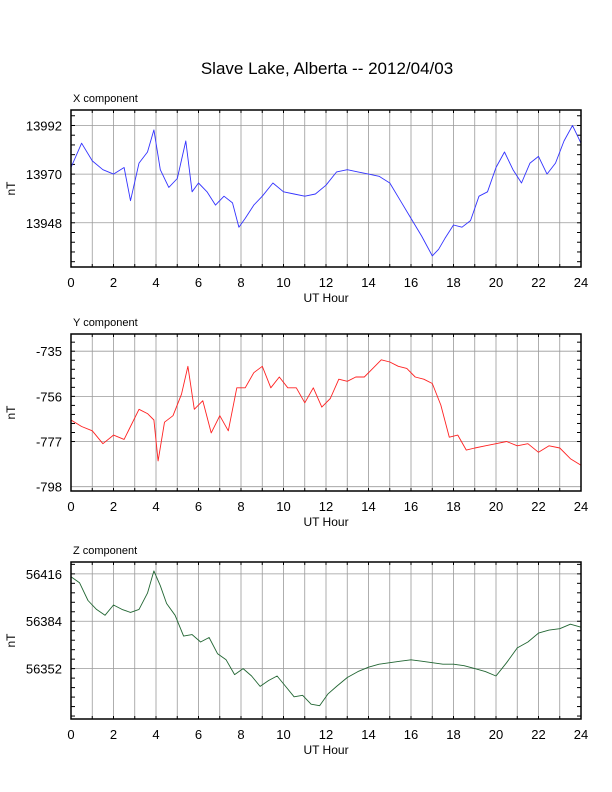 The height and width of the screenshot is (792, 612). I want to click on y-tick-label: 13970, so click(44, 174).